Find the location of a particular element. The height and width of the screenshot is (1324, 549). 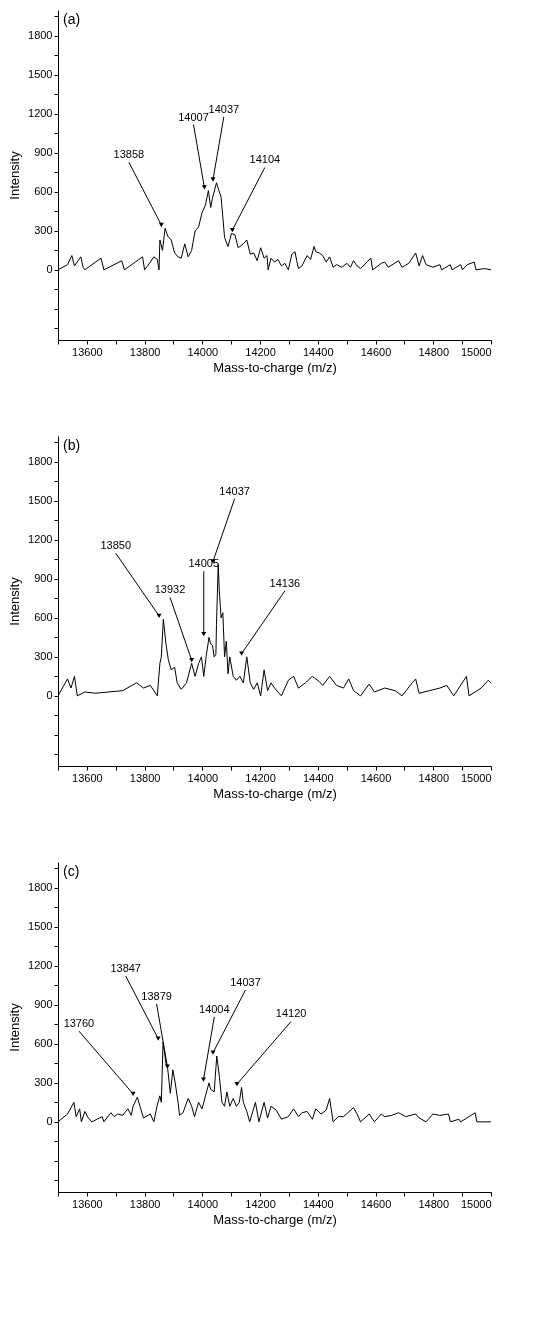

annotation: 13879 is located at coordinates (156, 995).